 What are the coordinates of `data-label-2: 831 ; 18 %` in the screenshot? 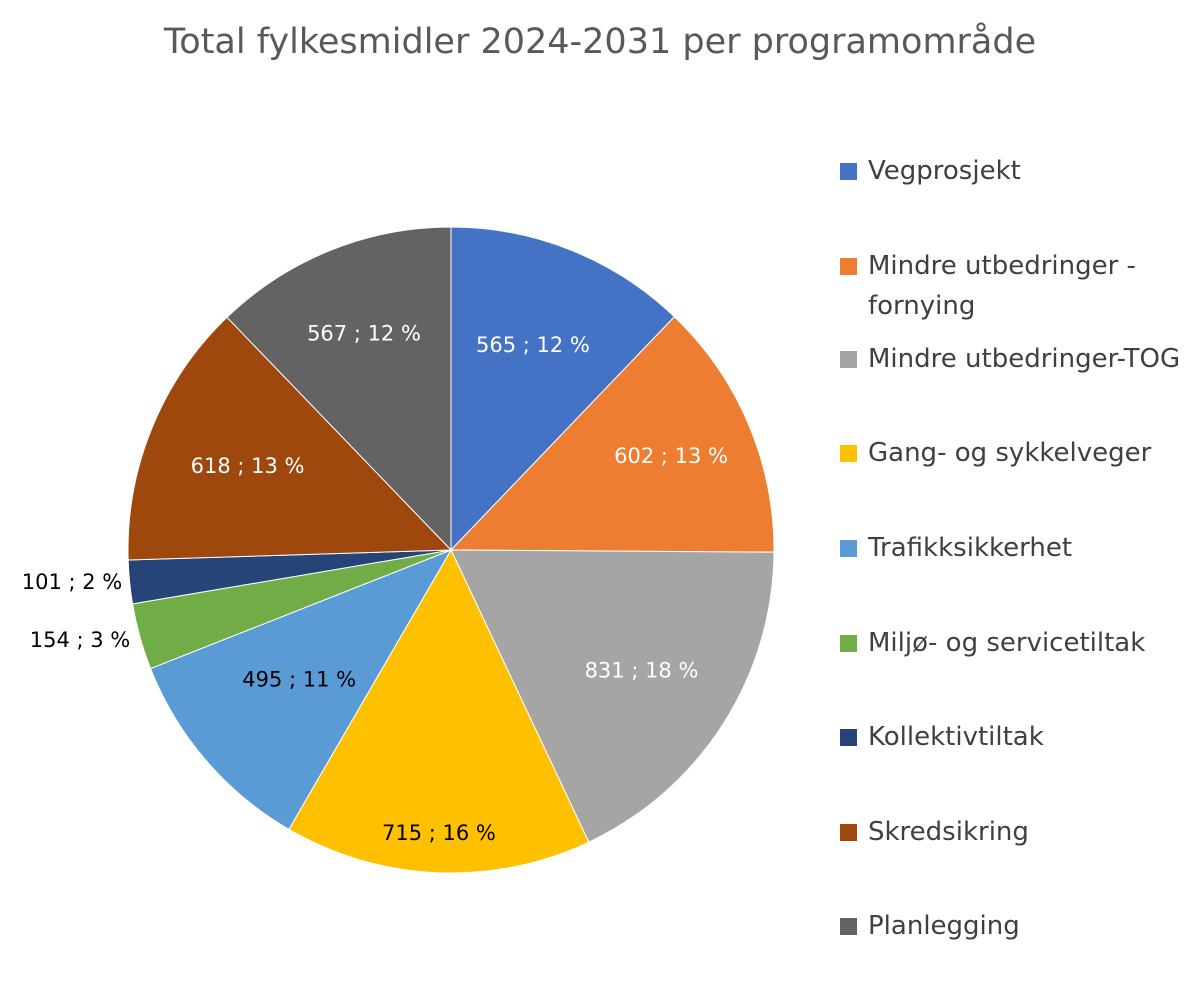 It's located at (642, 671).